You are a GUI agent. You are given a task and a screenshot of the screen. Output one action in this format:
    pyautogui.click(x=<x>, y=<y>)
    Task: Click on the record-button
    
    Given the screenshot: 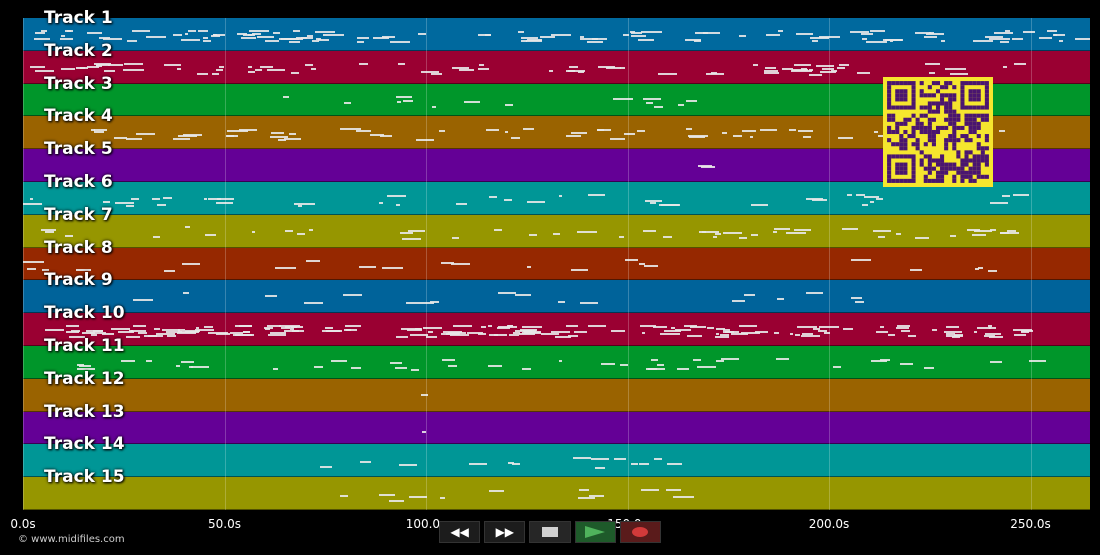 What is the action you would take?
    pyautogui.click(x=640, y=532)
    